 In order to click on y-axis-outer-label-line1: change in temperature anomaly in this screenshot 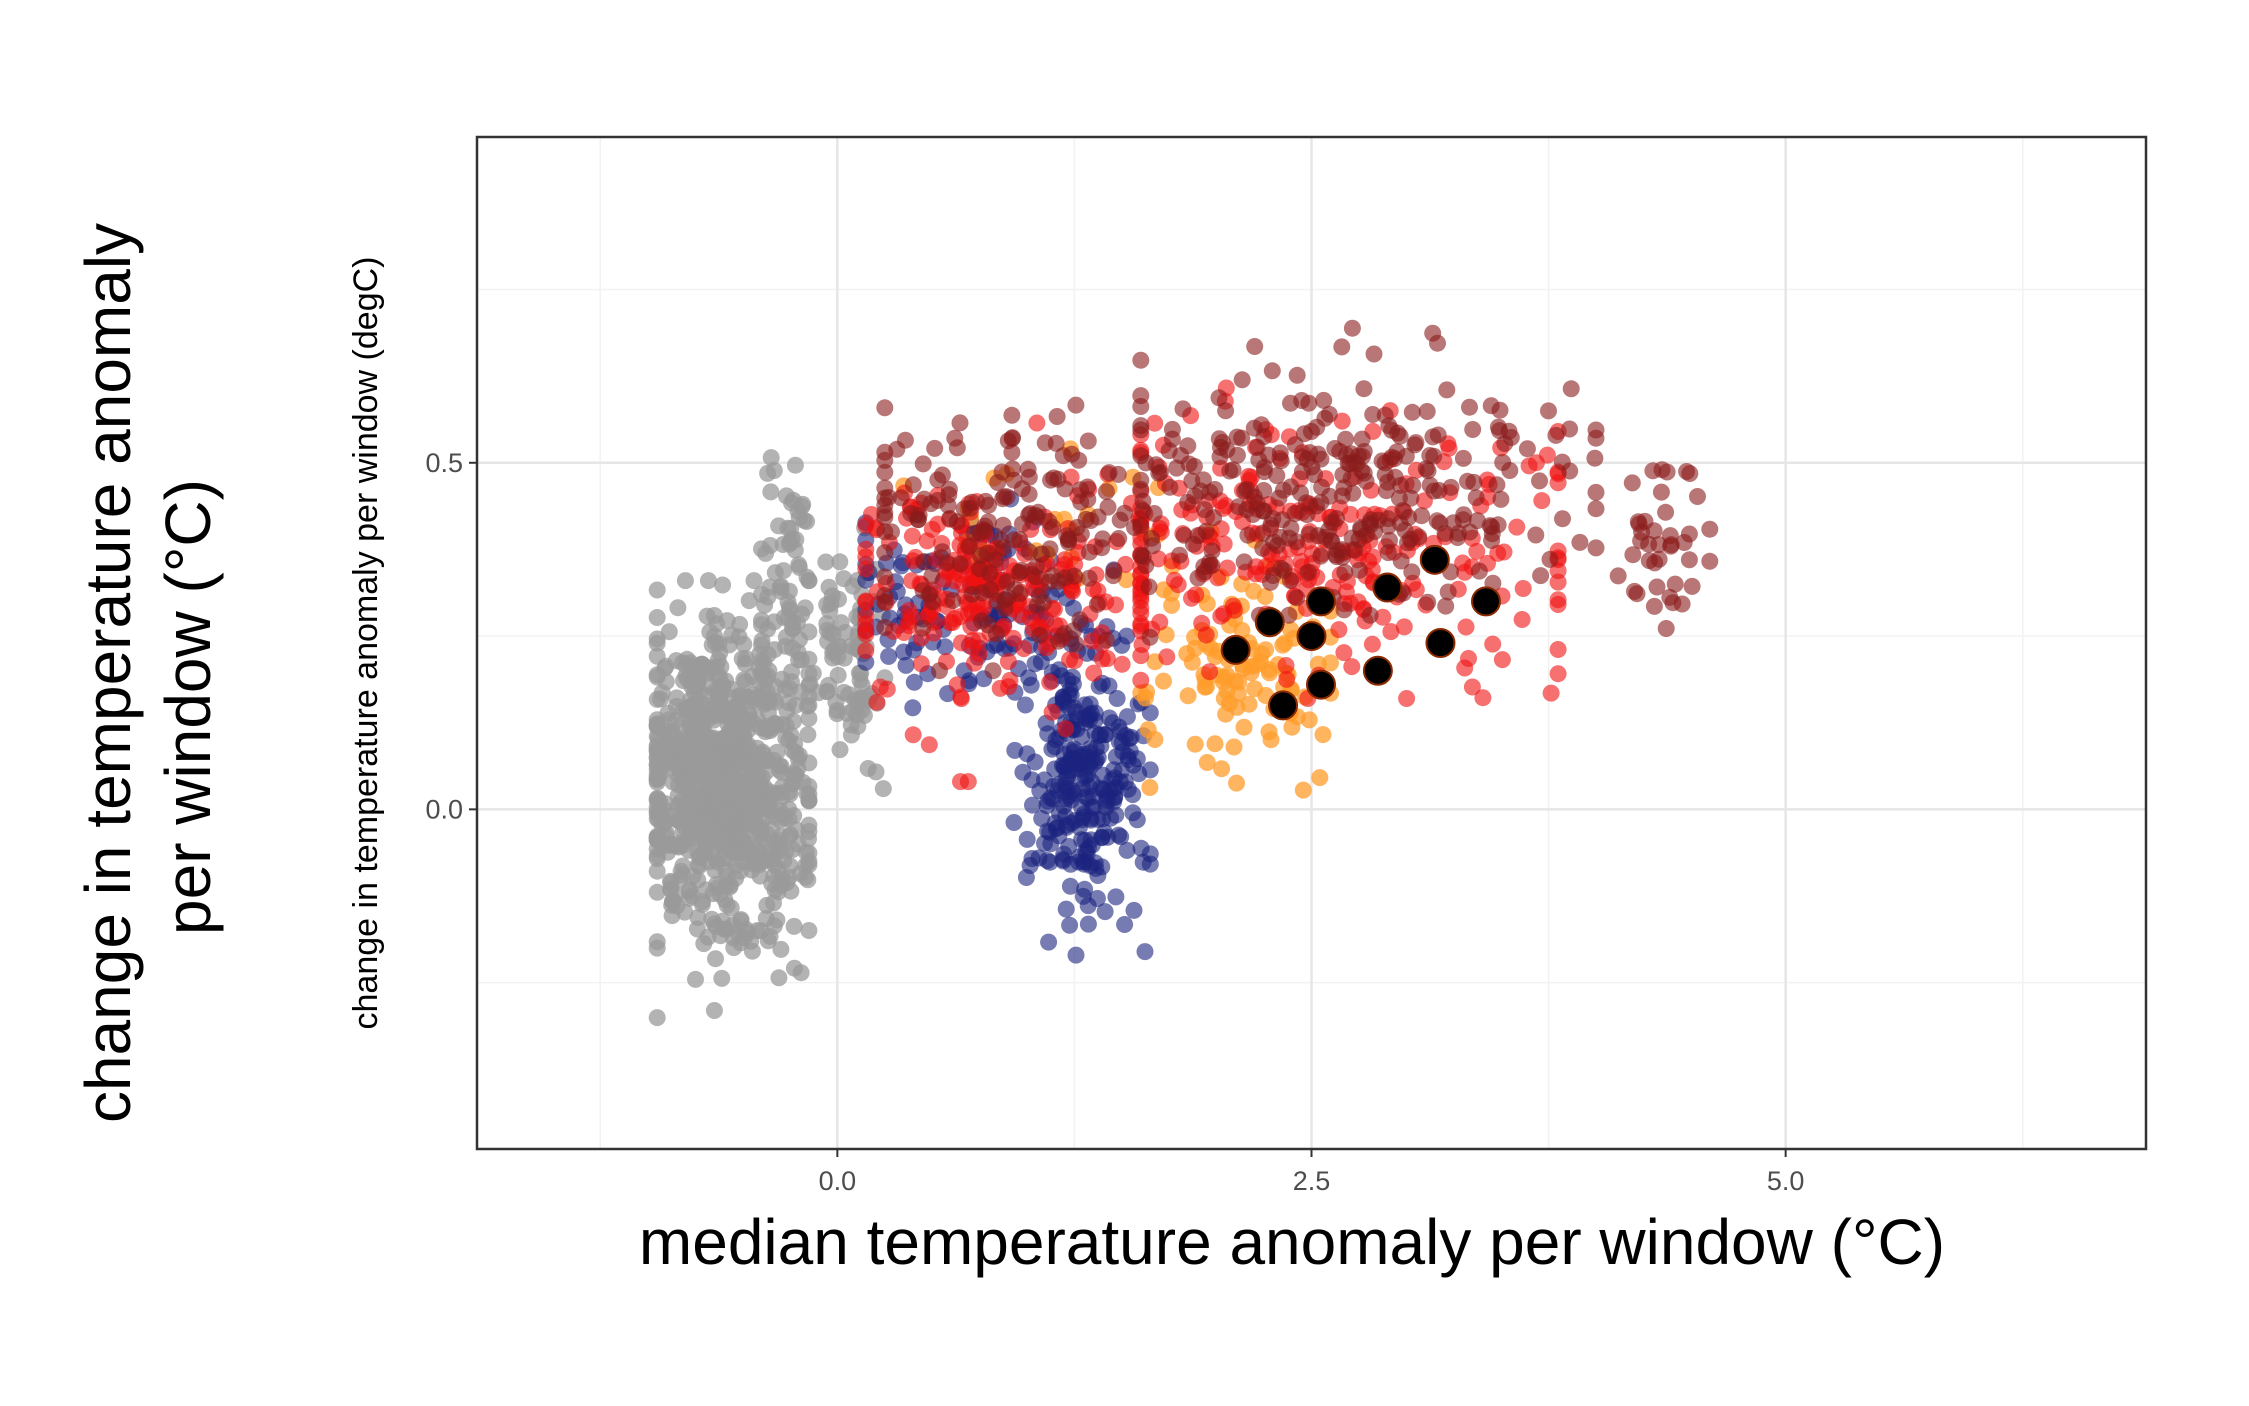, I will do `click(108, 673)`.